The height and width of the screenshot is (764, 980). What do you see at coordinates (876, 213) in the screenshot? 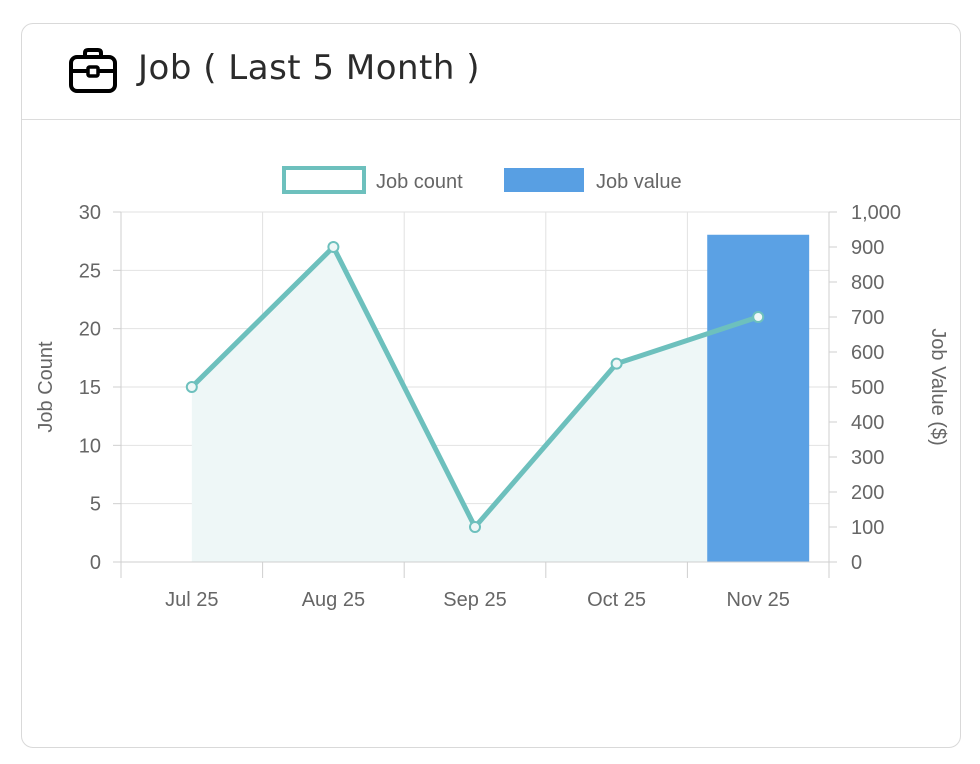
I see `y-right-tick-label: 1,000` at bounding box center [876, 213].